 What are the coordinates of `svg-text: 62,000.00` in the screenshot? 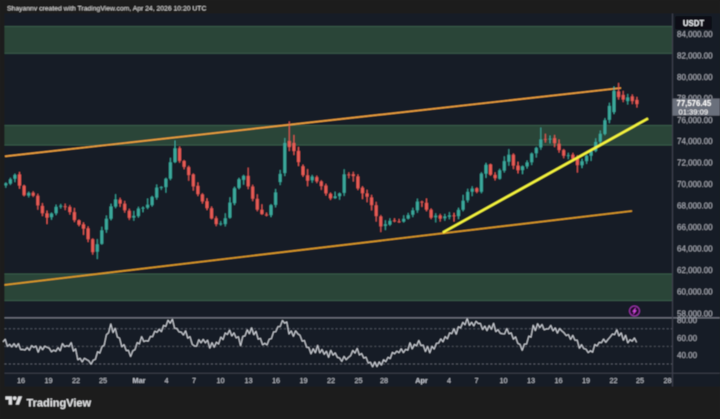 It's located at (695, 270).